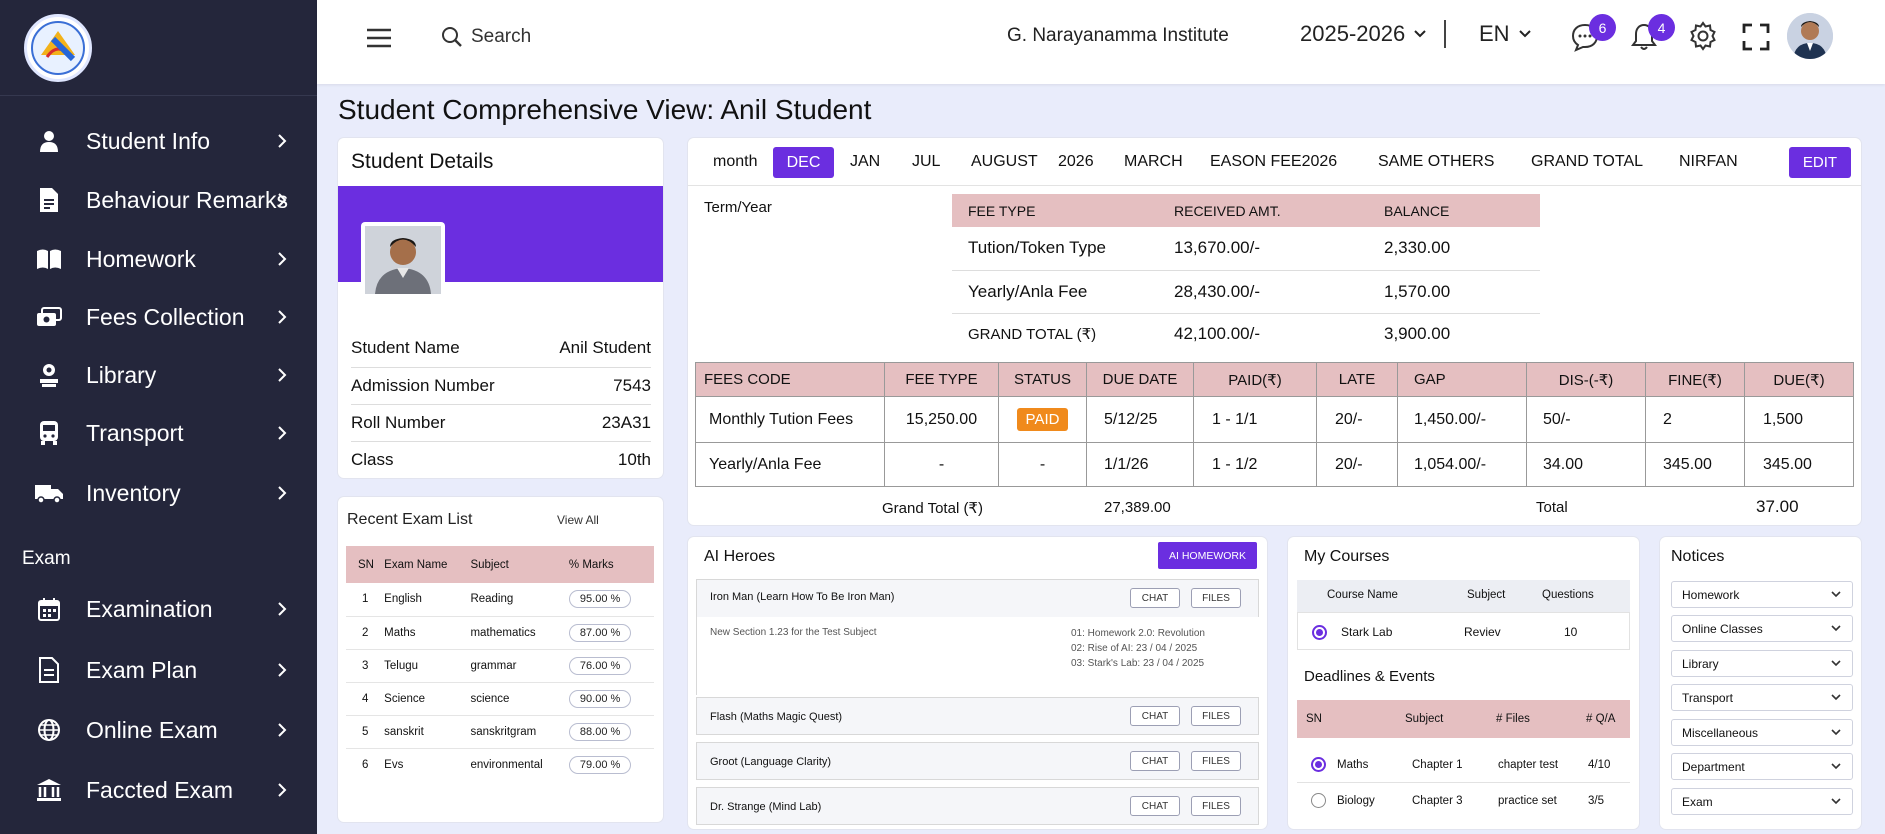 This screenshot has height=834, width=1885. What do you see at coordinates (735, 161) in the screenshot?
I see `fee-tab-month: month` at bounding box center [735, 161].